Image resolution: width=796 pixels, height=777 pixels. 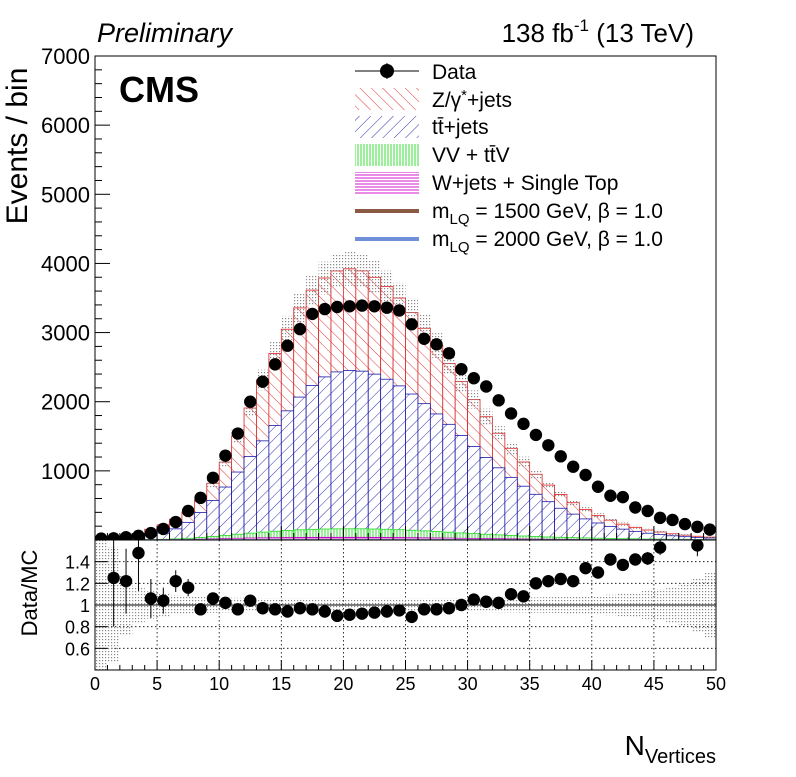 What do you see at coordinates (460, 219) in the screenshot?
I see `legend-lq1500-sub: LQ` at bounding box center [460, 219].